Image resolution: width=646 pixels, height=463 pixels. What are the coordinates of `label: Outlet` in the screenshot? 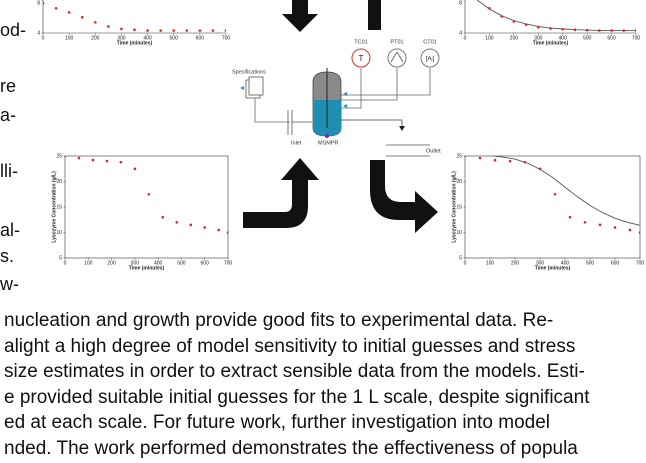 It's located at (433, 151).